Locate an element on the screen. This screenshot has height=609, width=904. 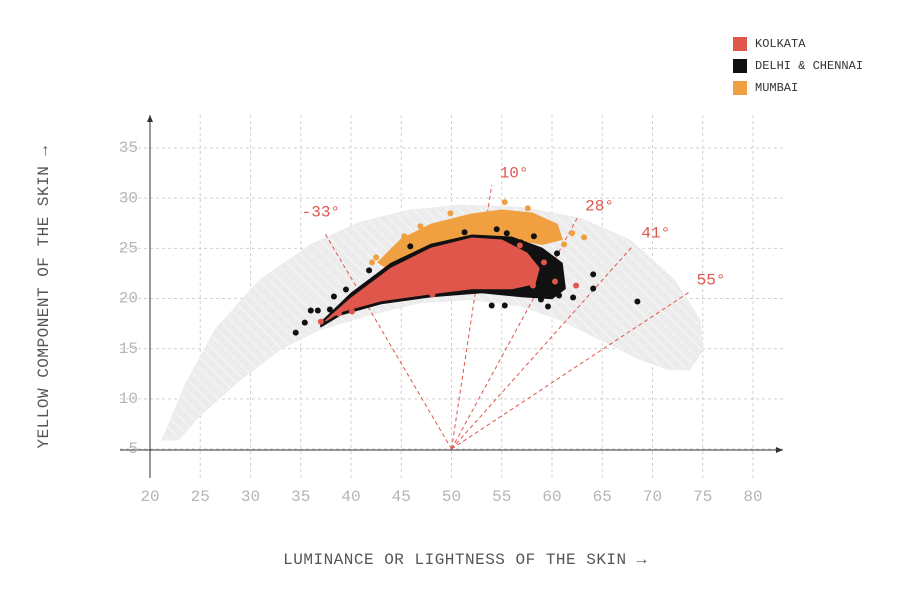
y-tick-label: 10 is located at coordinates (128, 399).